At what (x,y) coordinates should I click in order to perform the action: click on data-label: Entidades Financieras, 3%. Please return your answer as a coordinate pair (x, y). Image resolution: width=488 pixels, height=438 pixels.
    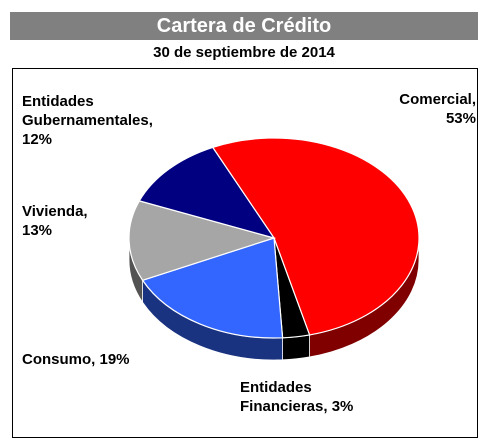
    Looking at the image, I should click on (297, 397).